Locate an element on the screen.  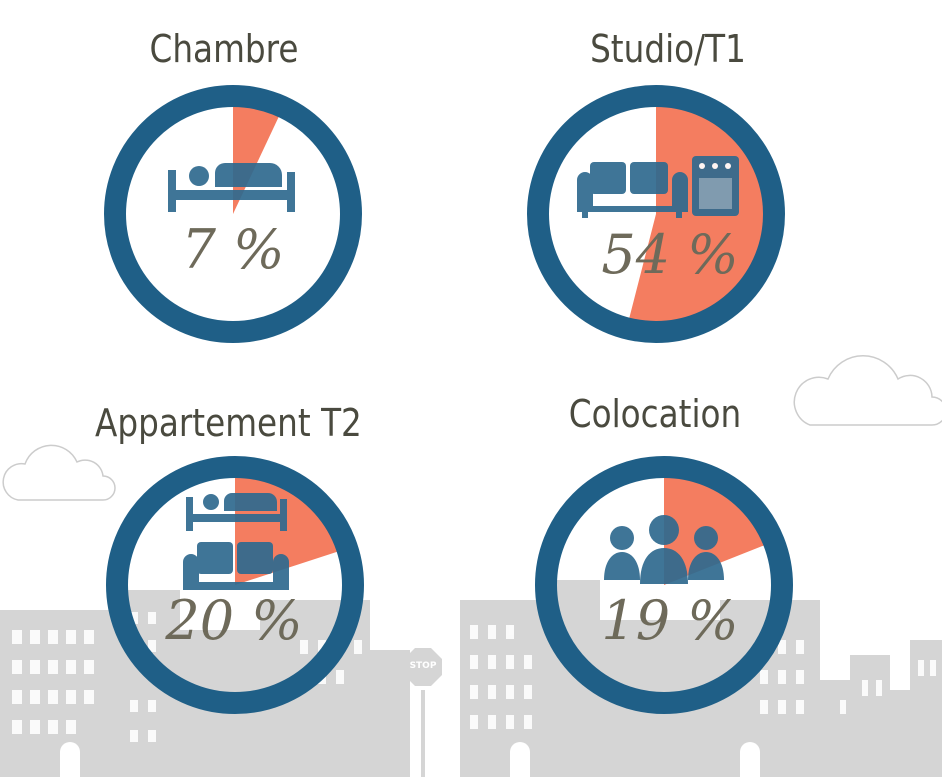
pie-value-label: 19 % is located at coordinates (670, 620).